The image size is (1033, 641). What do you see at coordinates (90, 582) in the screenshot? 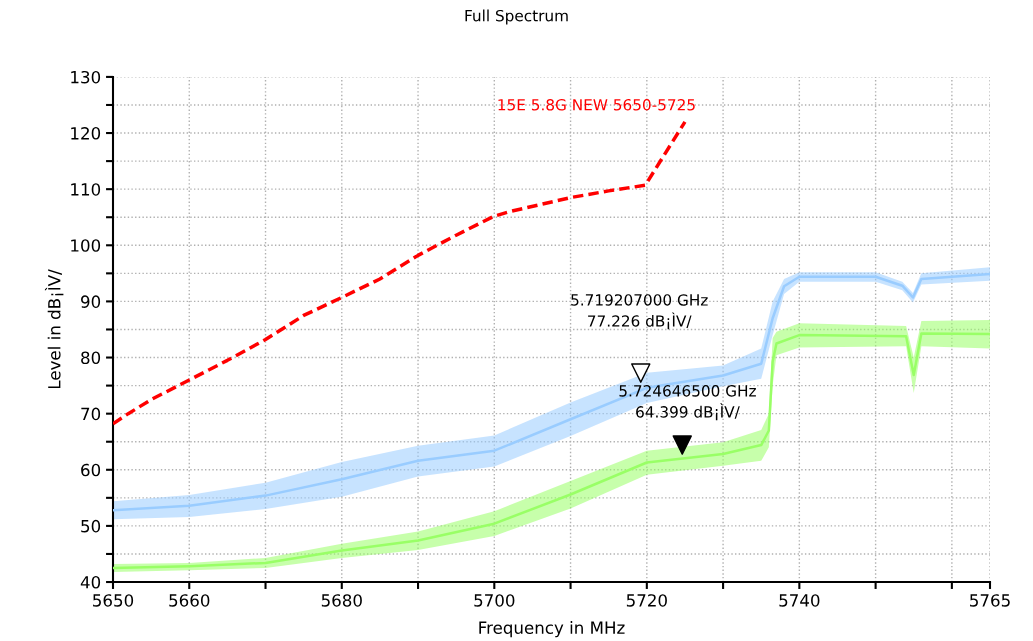
I see `y-tick-label: 40` at bounding box center [90, 582].